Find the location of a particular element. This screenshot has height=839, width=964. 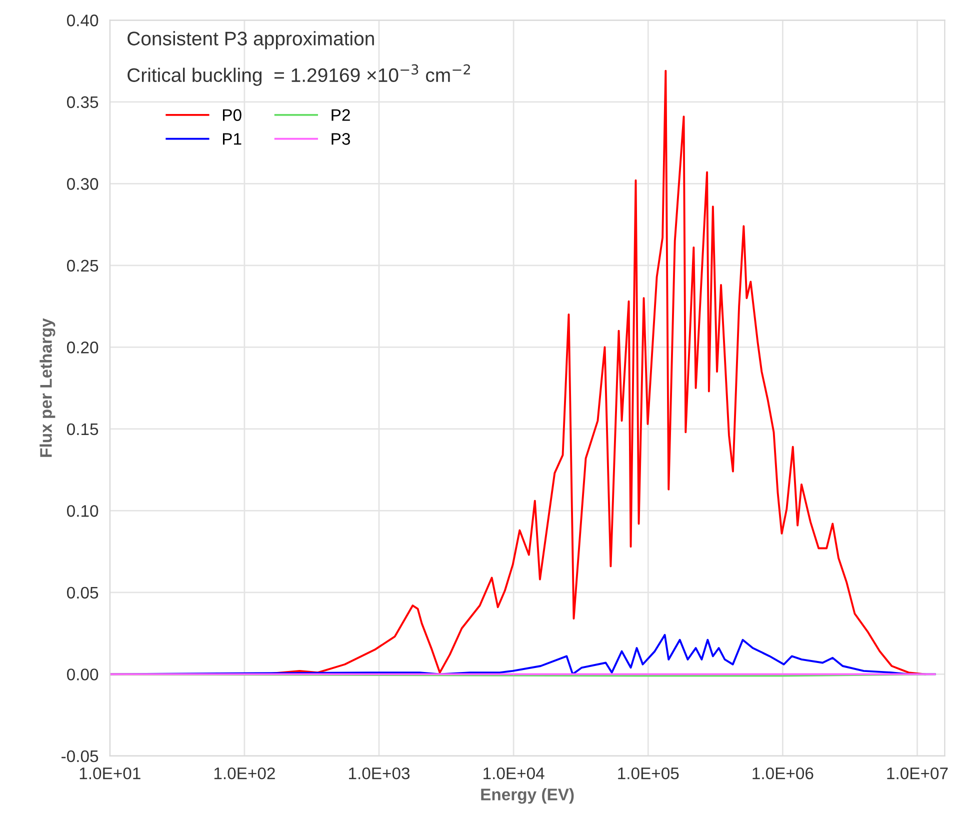

legend-label: P0 is located at coordinates (232, 115).